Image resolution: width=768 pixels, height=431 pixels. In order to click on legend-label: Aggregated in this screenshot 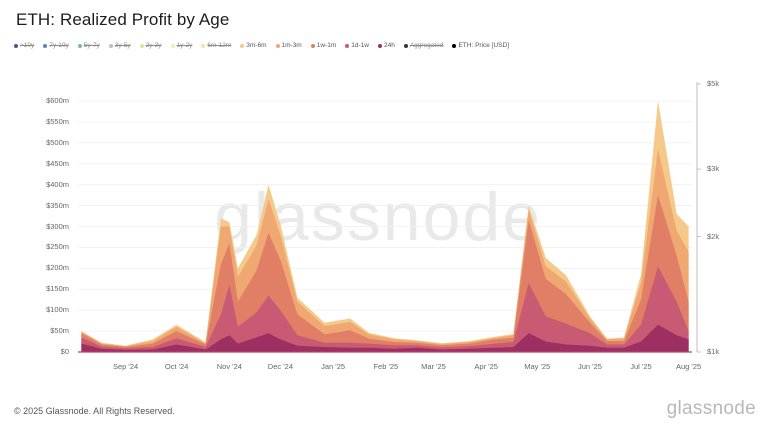, I will do `click(426, 45)`.